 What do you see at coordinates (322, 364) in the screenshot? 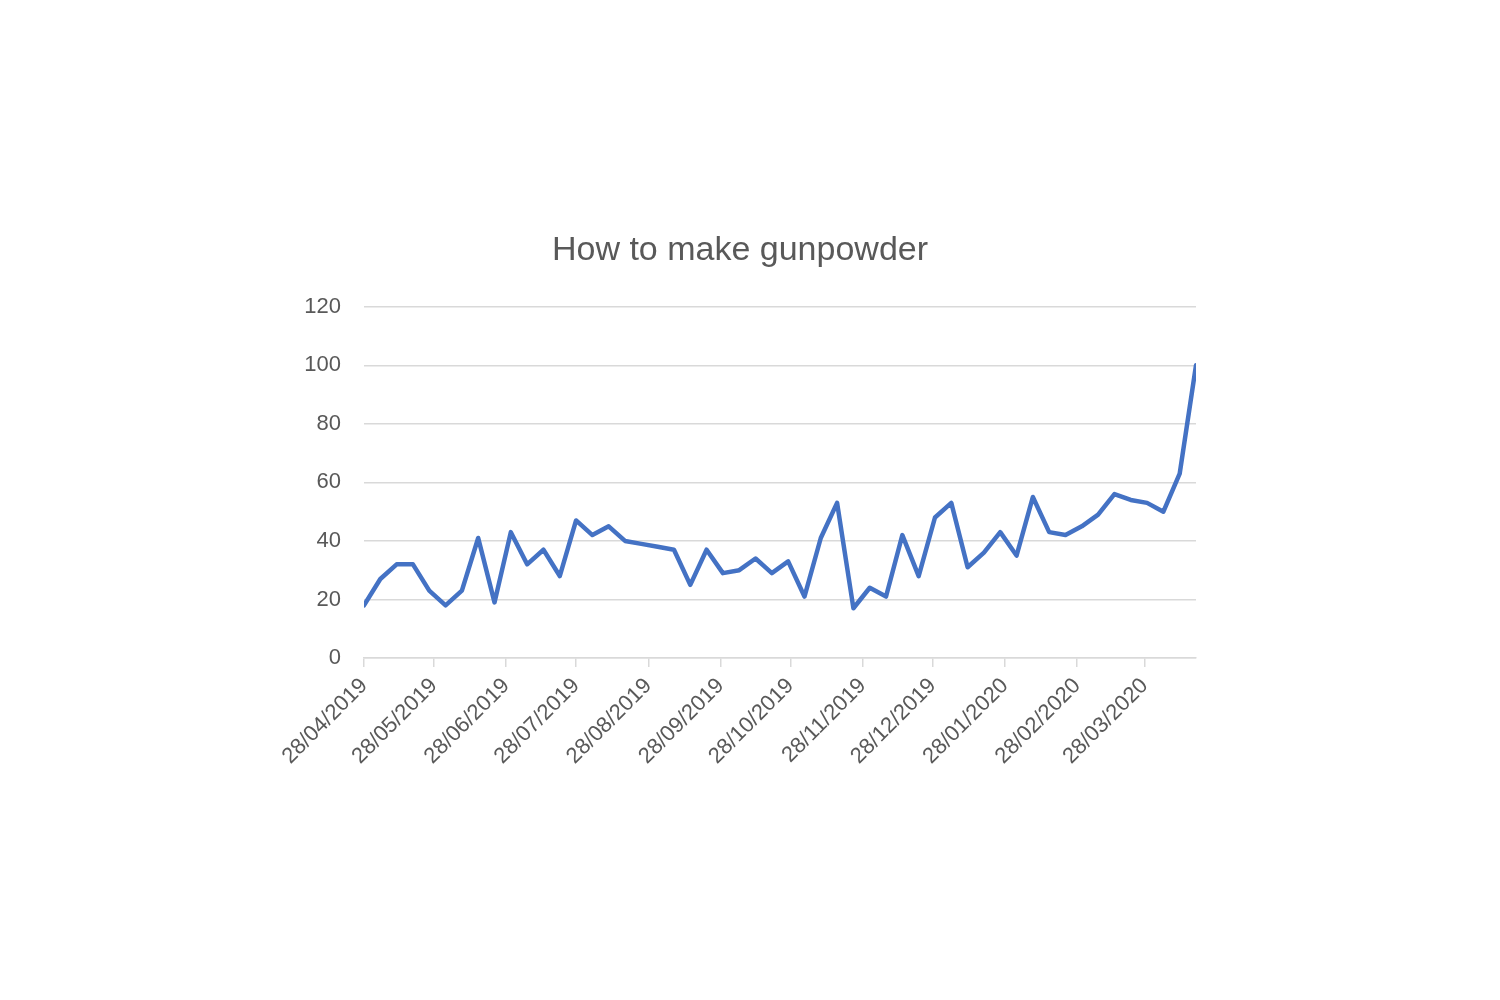
I see `y-tick-label: 100` at bounding box center [322, 364].